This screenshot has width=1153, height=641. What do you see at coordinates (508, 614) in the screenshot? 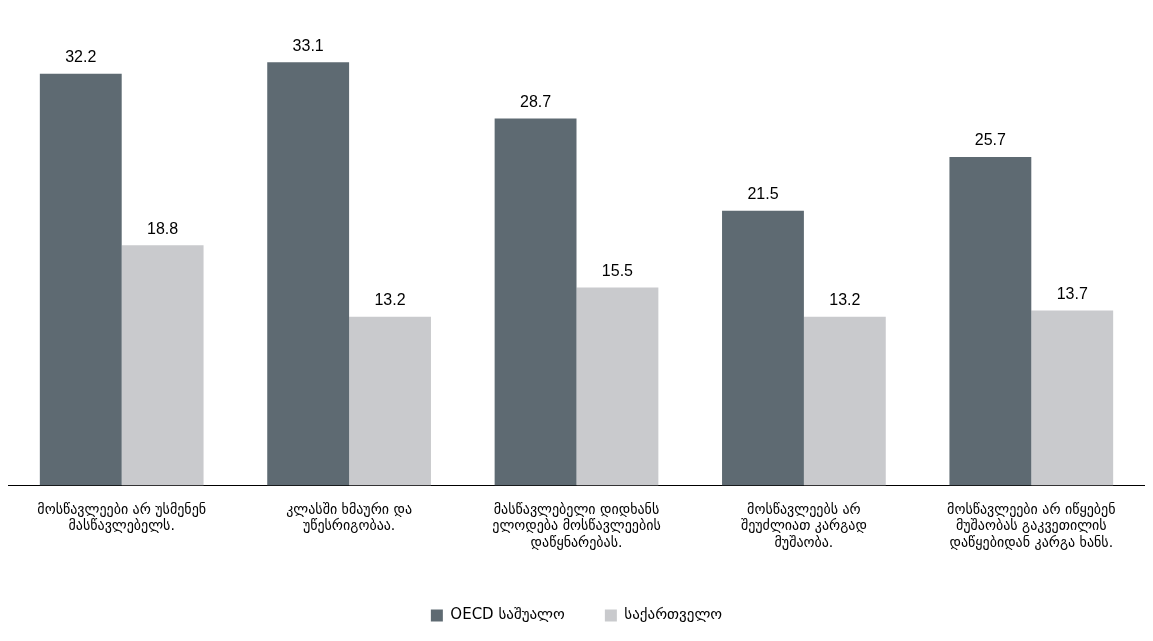
I see `legend-label: OECD საშუალო` at bounding box center [508, 614].